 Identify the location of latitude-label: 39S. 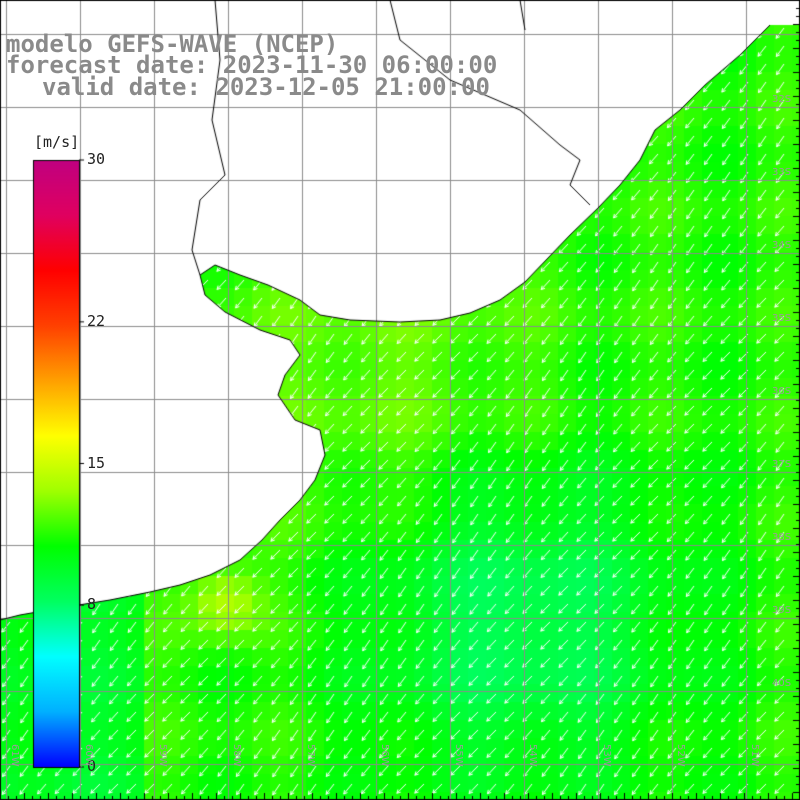
(782, 610).